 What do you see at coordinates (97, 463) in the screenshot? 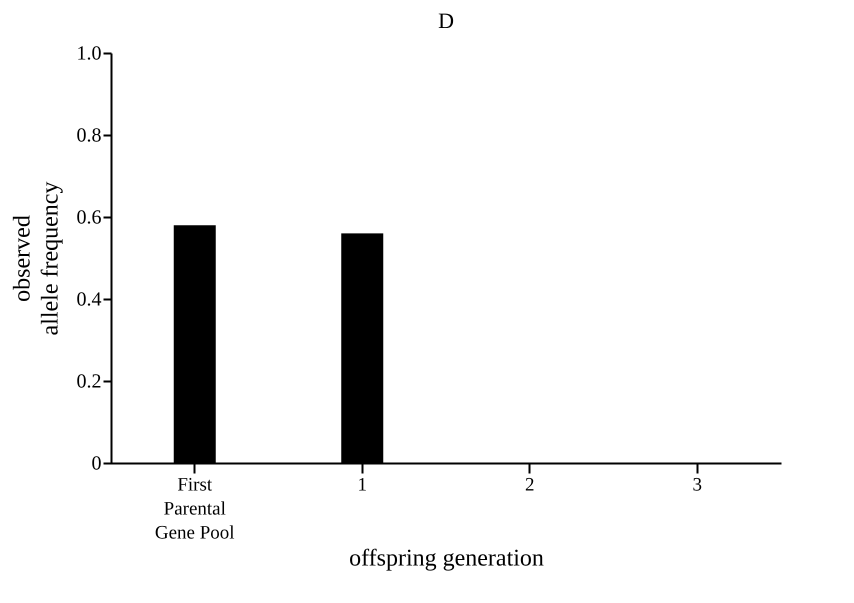
I see `y-tick-label: 0` at bounding box center [97, 463].